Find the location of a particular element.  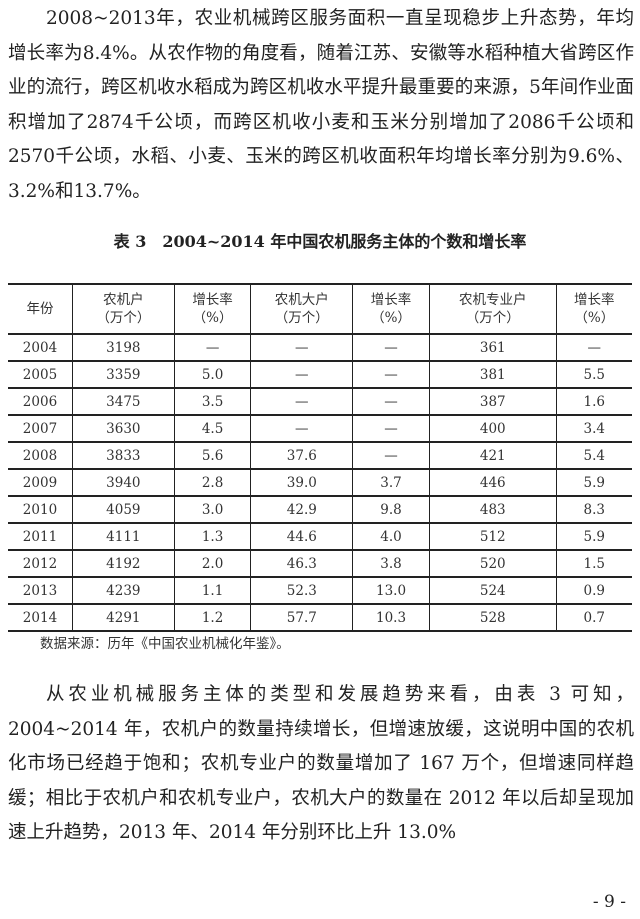

table-cell: 1.2 is located at coordinates (212, 617).